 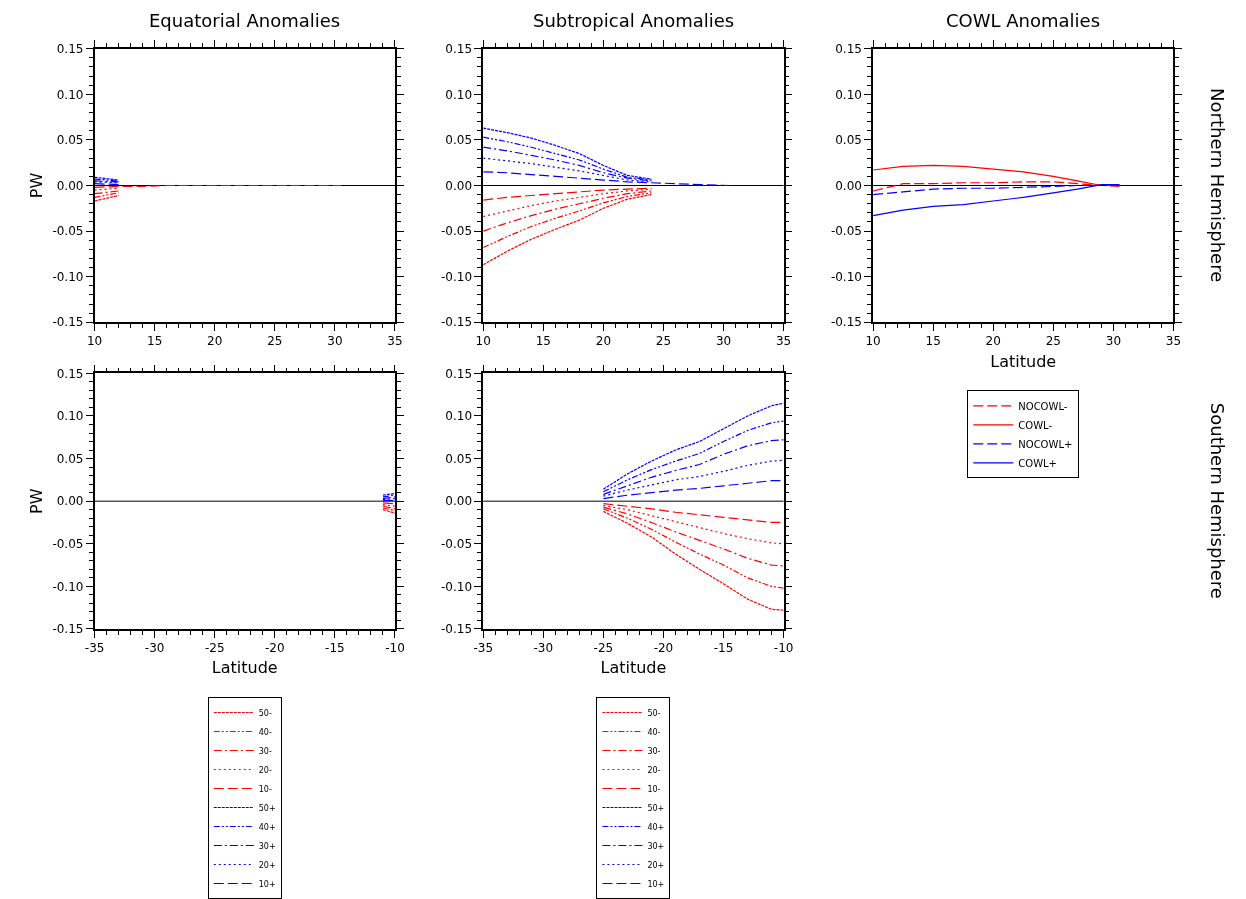 I want to click on chart-title: COWL Anomalies, so click(x=1023, y=20).